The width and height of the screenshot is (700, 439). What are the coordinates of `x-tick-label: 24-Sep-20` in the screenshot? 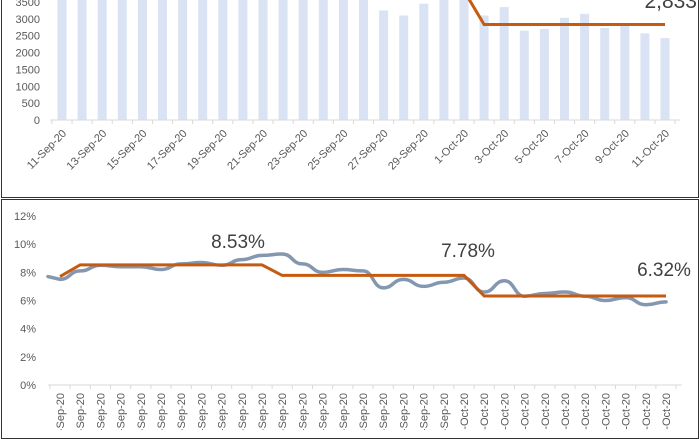 It's located at (324, 411).